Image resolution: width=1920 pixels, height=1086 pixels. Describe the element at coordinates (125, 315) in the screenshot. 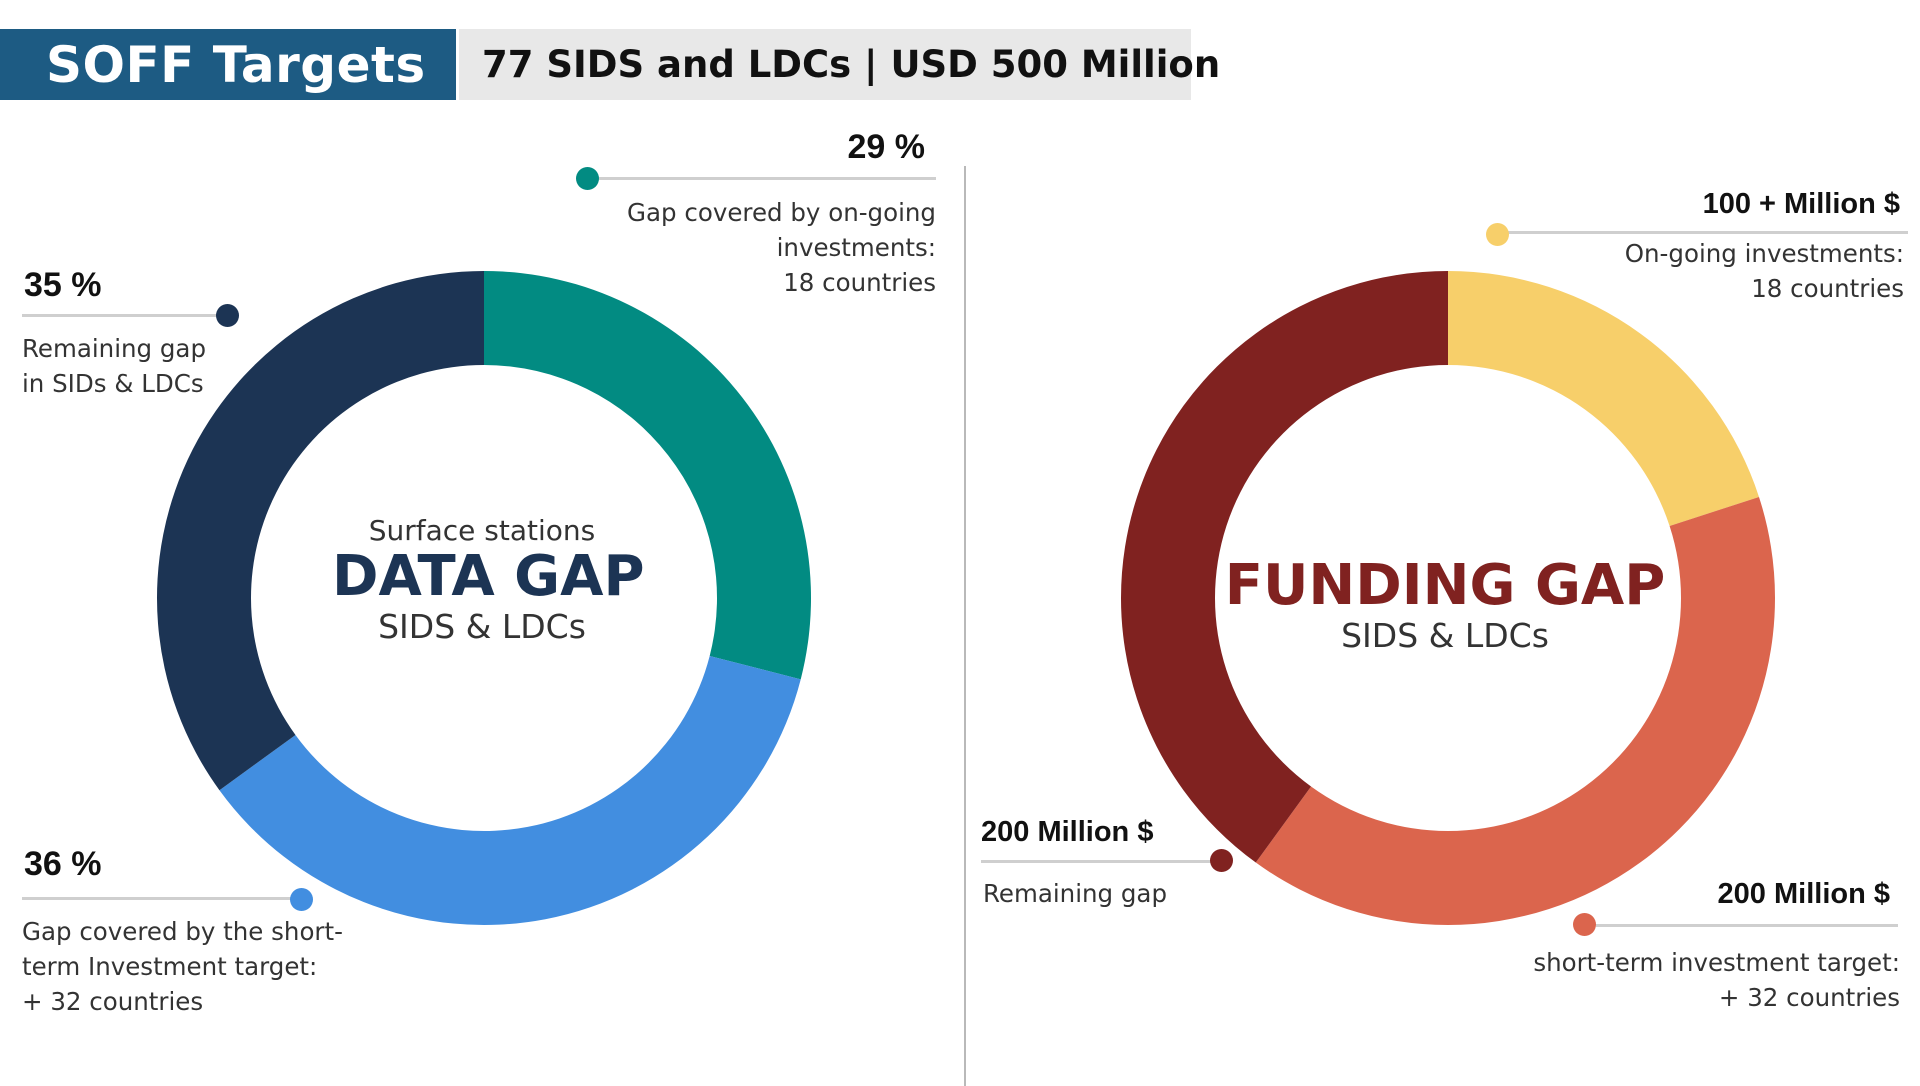

I see `data-gap-remaining-leader` at that location.